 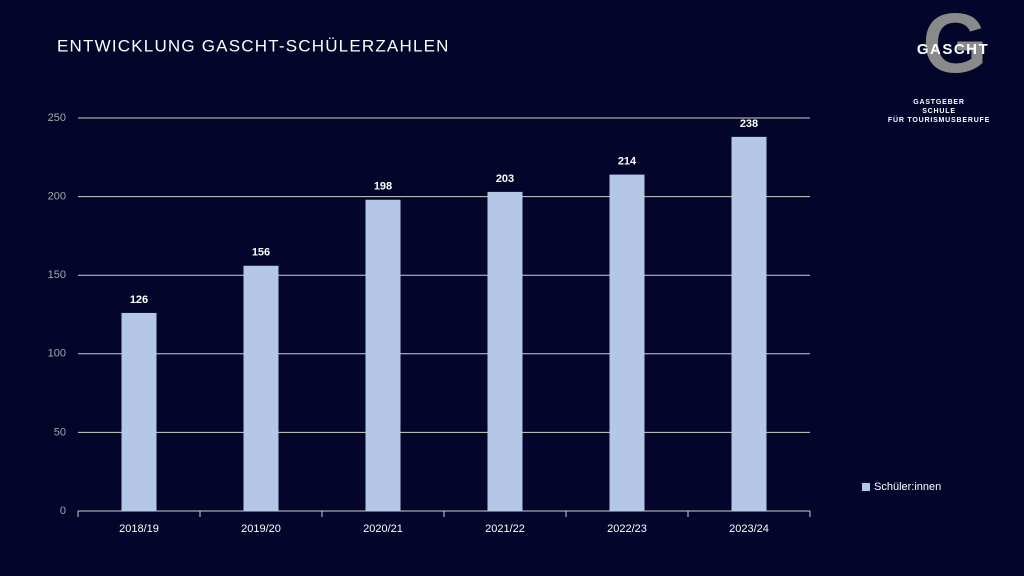 I want to click on y-tick-label: 250, so click(x=57, y=118).